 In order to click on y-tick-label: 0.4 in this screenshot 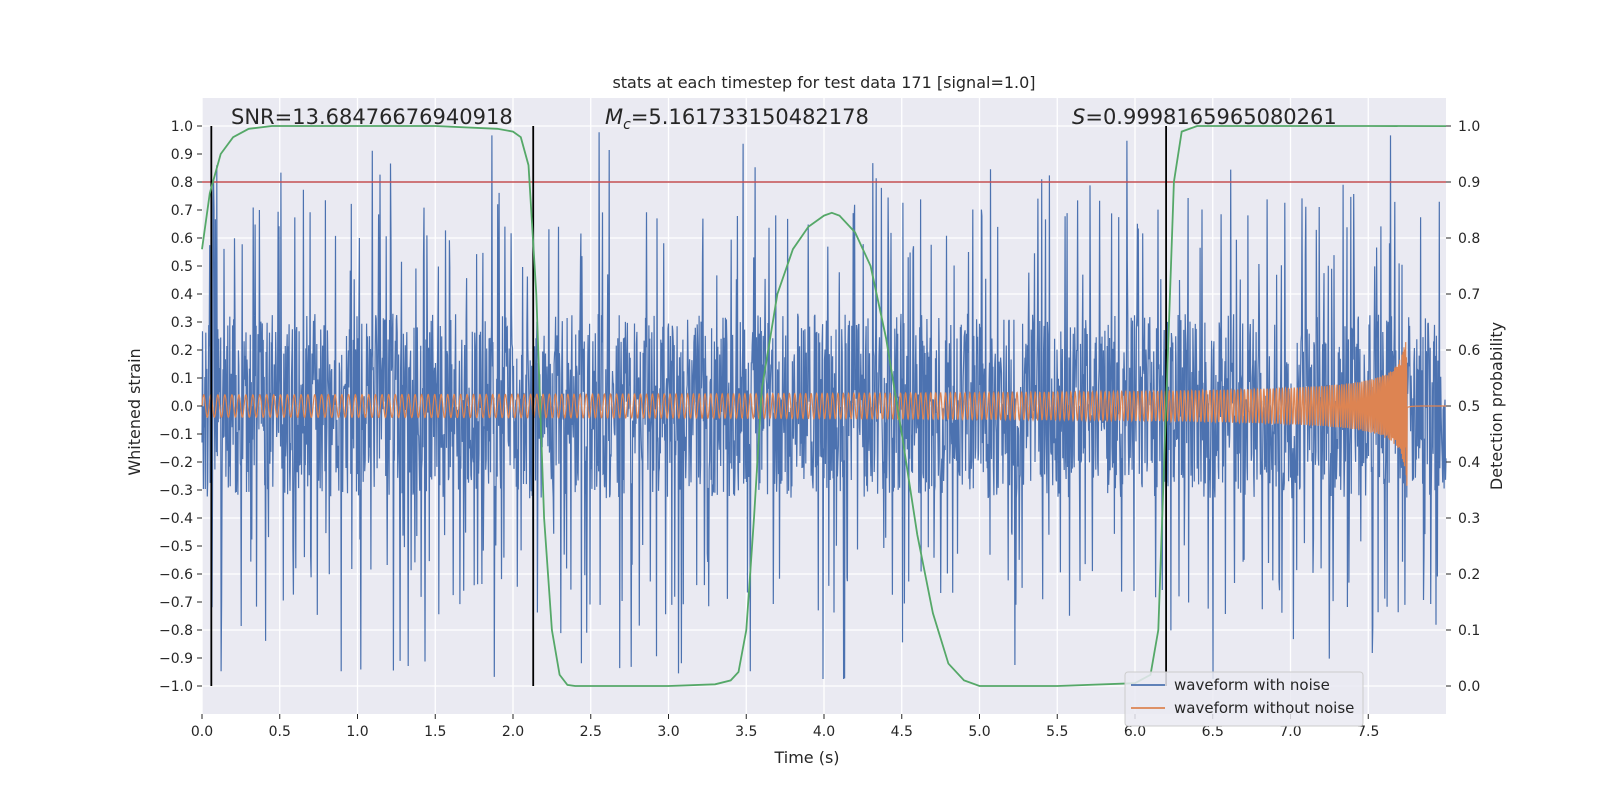, I will do `click(182, 295)`.